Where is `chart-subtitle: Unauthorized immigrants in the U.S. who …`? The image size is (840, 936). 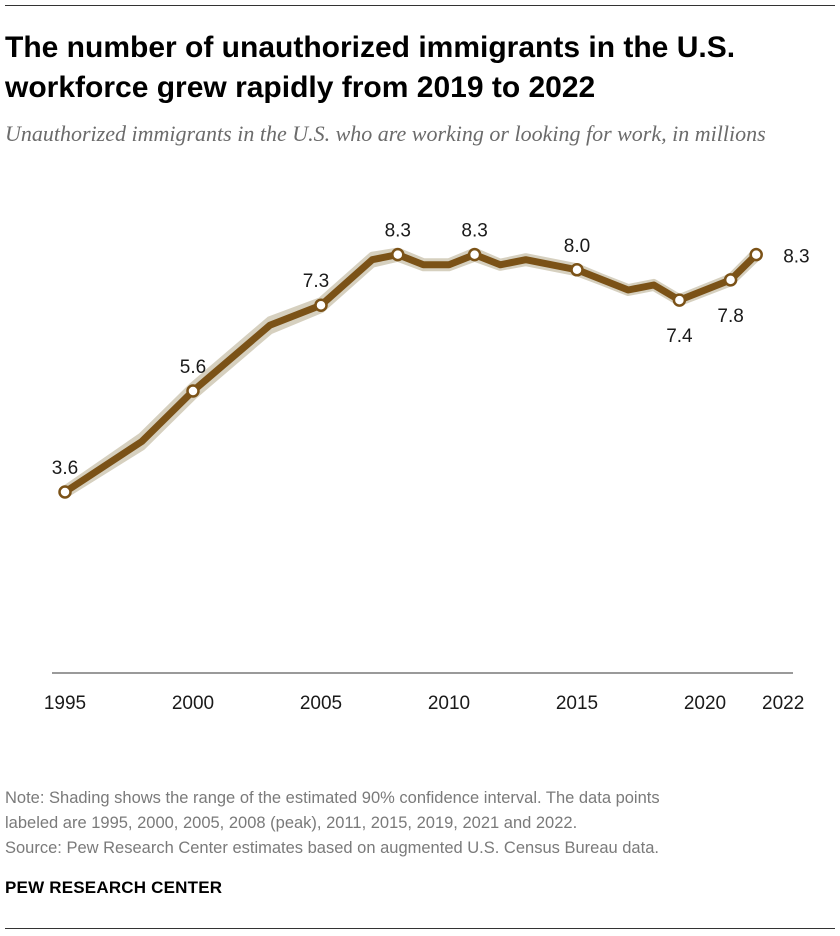 chart-subtitle: Unauthorized immigrants in the U.S. who … is located at coordinates (385, 133).